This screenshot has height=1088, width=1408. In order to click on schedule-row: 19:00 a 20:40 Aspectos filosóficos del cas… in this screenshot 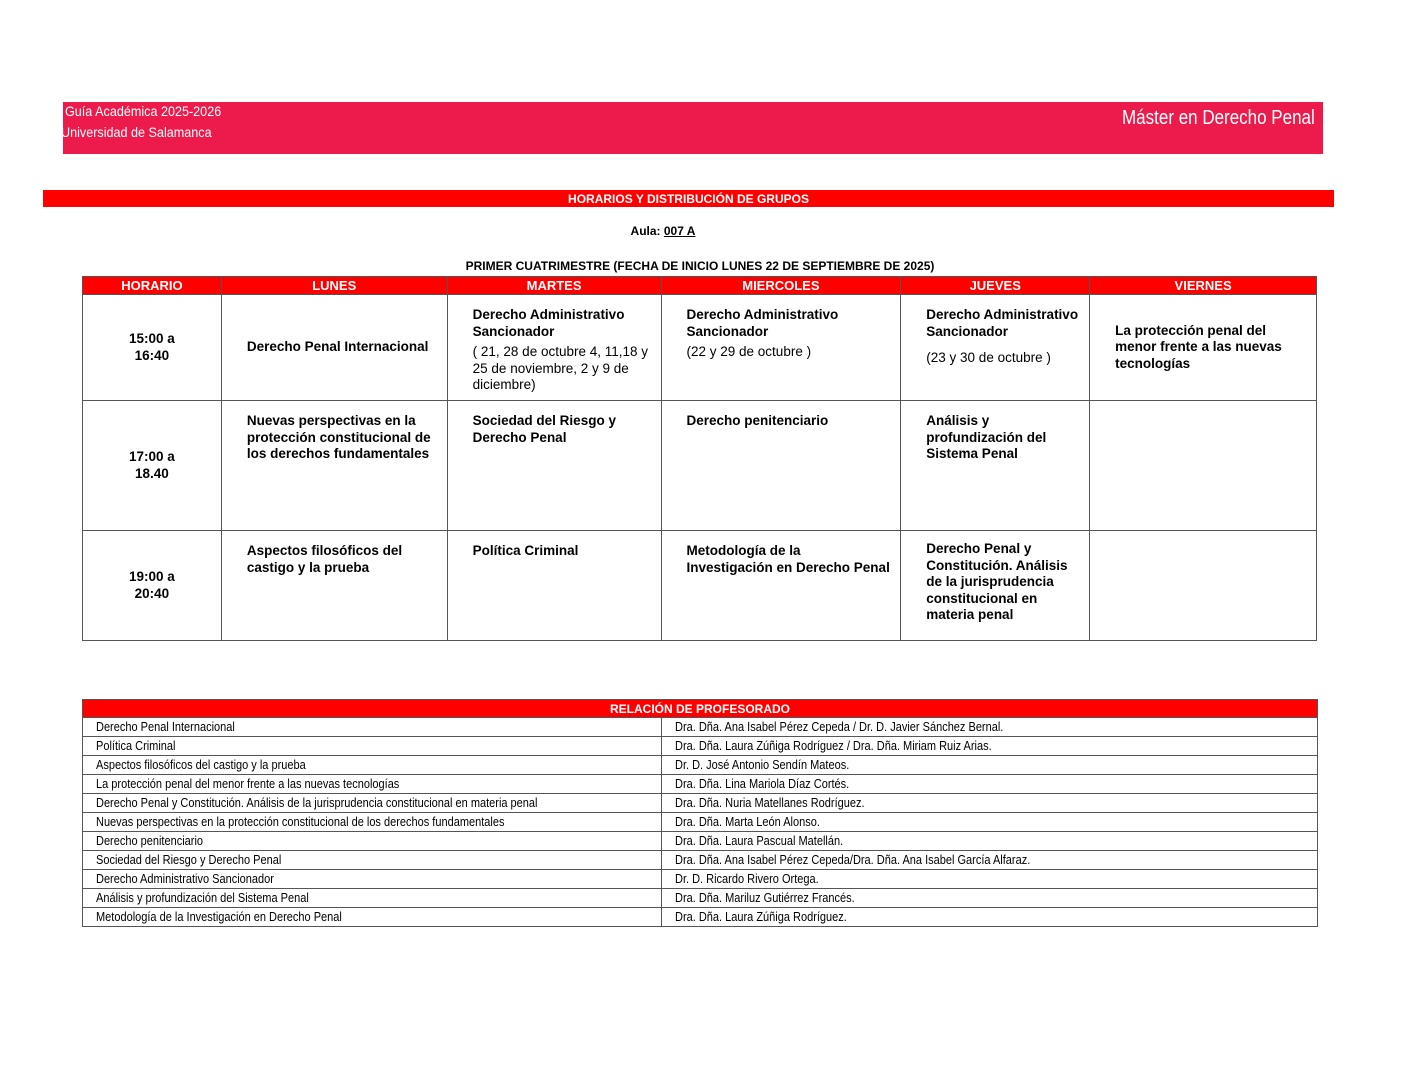, I will do `click(699, 585)`.